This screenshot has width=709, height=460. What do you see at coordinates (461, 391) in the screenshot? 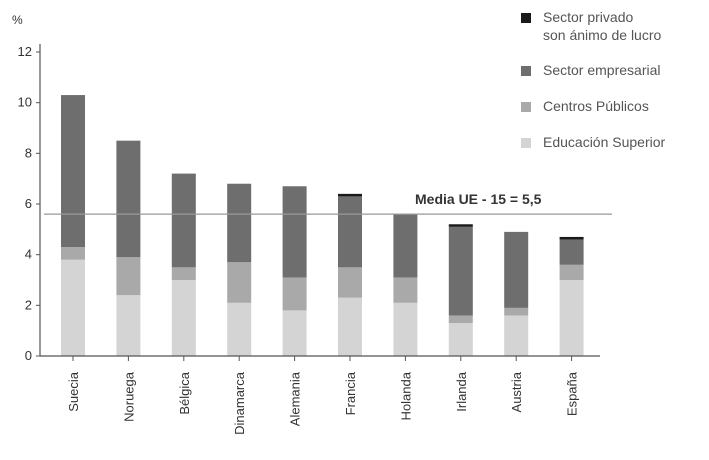
I see `category-label: Irlanda` at bounding box center [461, 391].